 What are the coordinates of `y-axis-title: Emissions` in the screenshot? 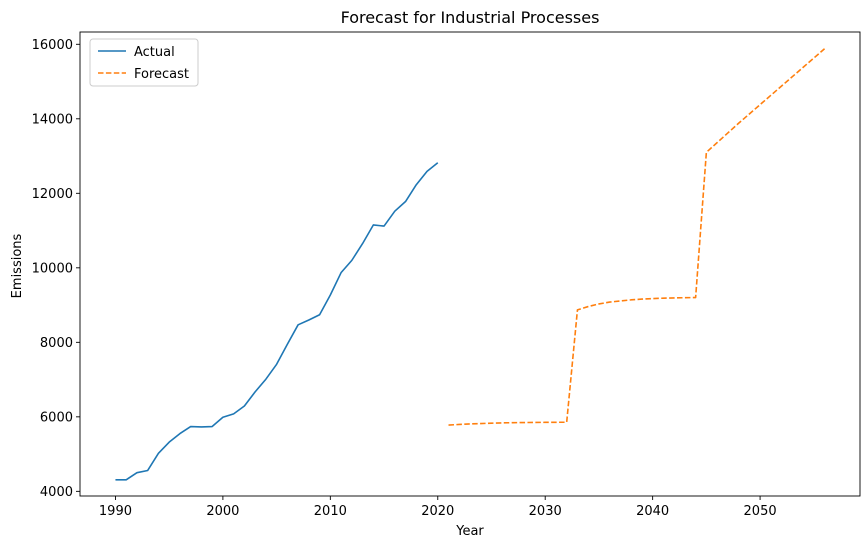 It's located at (17, 265).